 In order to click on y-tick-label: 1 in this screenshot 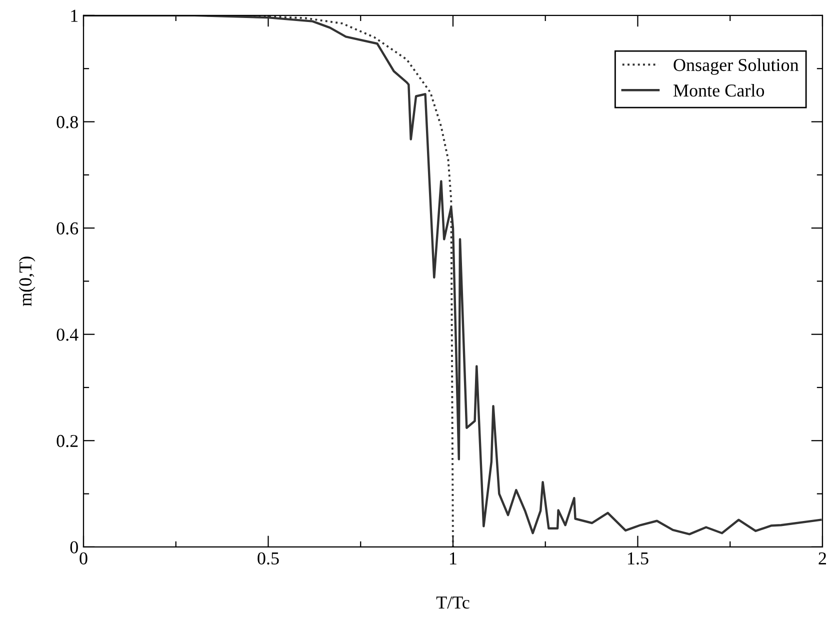, I will do `click(74, 16)`.